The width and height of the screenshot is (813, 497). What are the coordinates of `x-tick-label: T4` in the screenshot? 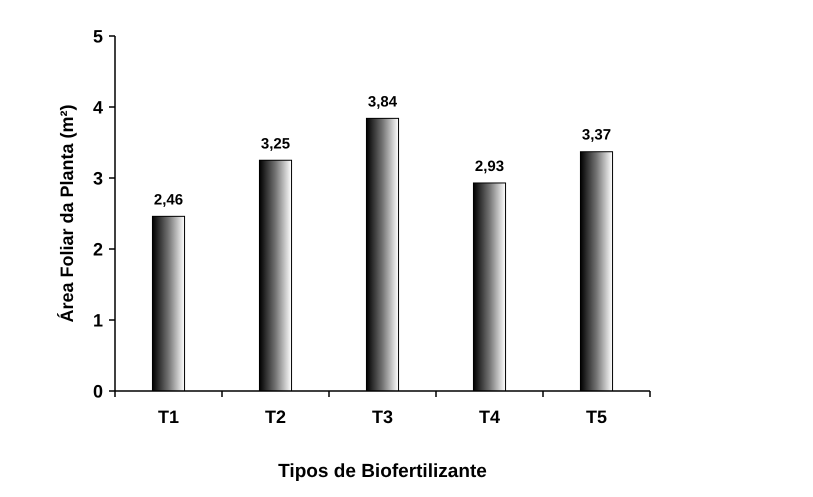 It's located at (489, 417).